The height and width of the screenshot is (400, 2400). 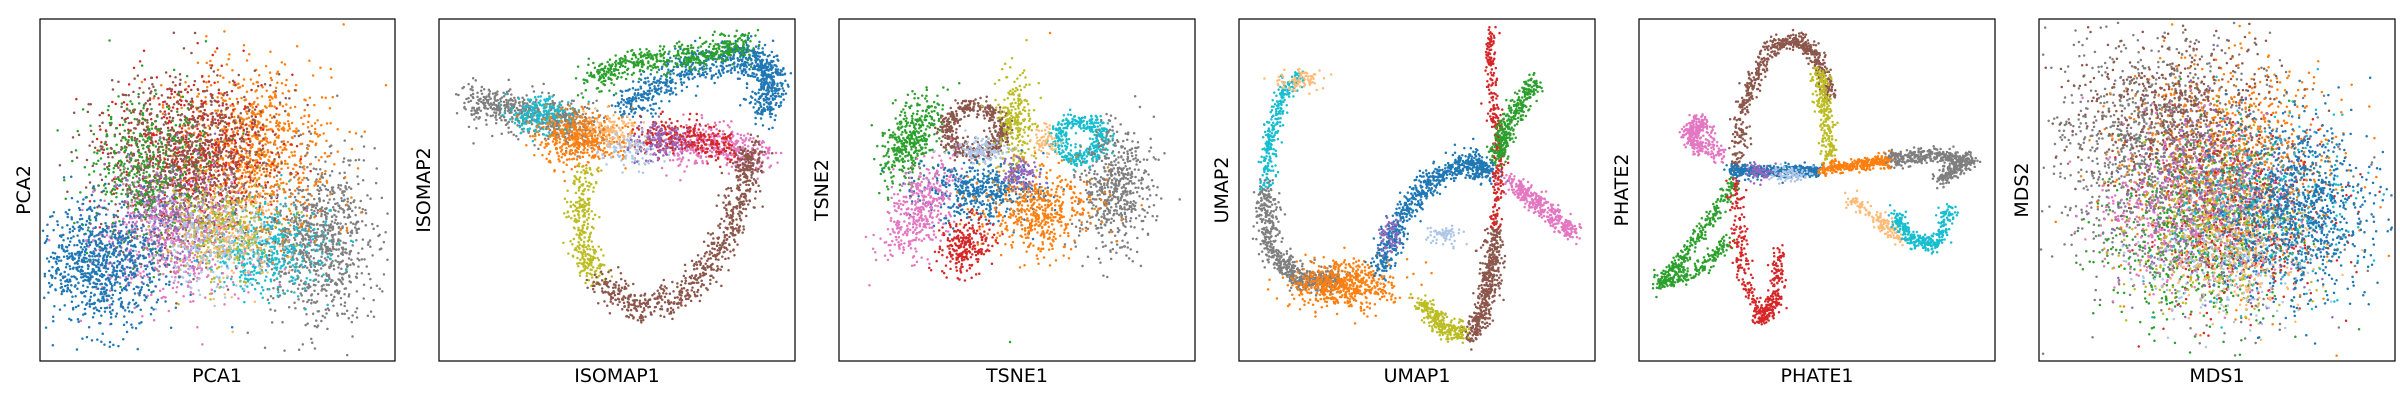 I want to click on umap-x-axis-label: UMAP1, so click(x=1417, y=376).